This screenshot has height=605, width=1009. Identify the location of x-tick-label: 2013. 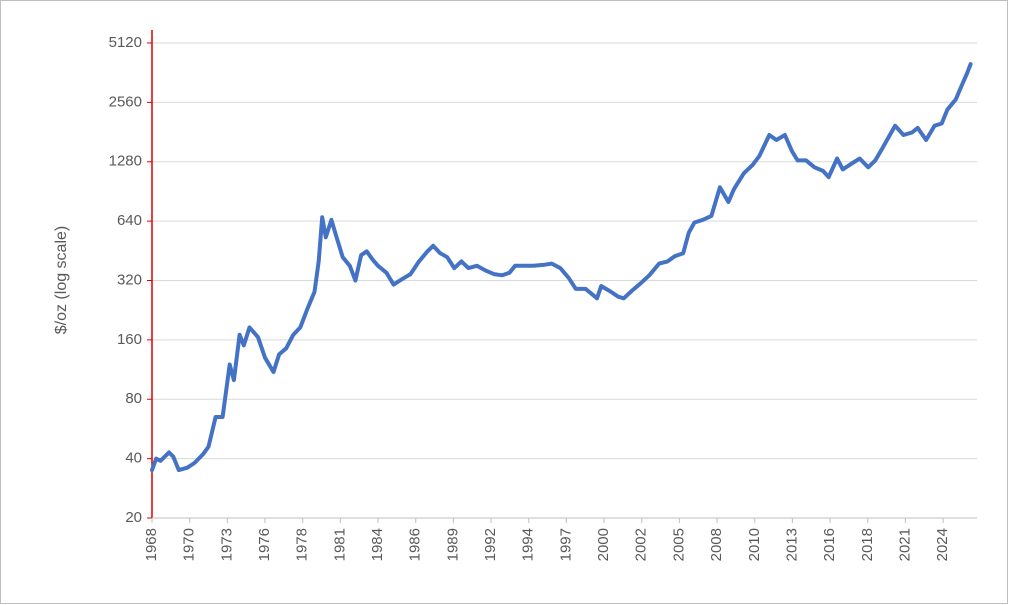
(791, 544).